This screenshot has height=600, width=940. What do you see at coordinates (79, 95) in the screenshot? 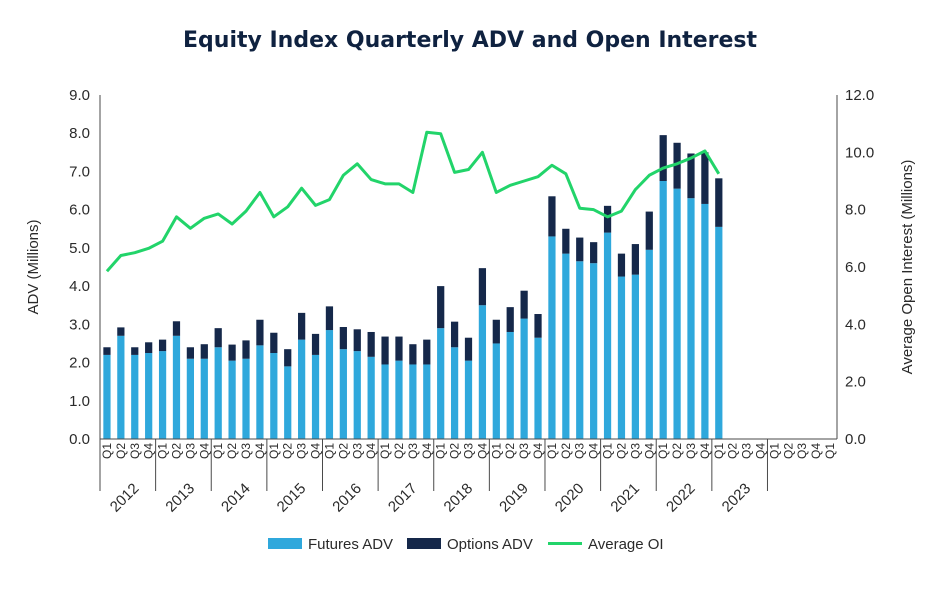
I see `y-tick-label: 9.0` at bounding box center [79, 95].